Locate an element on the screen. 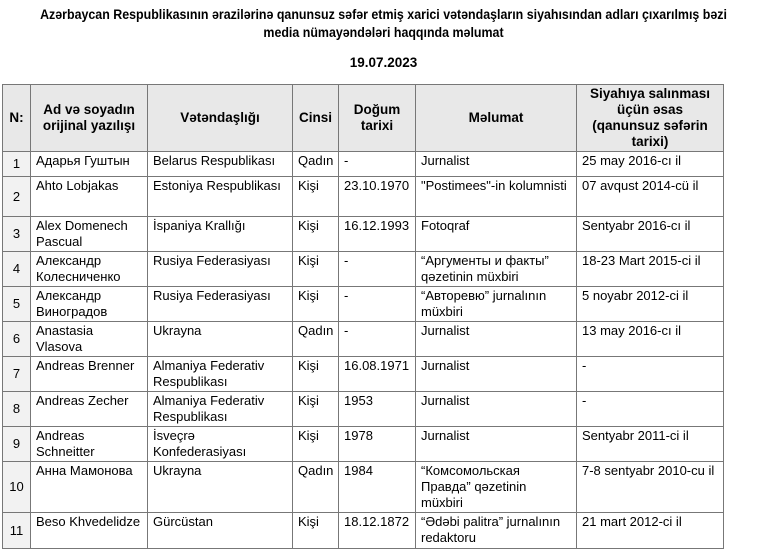 The image size is (767, 549). listing-reason-cell: 13 may 2016-cı il is located at coordinates (650, 339).